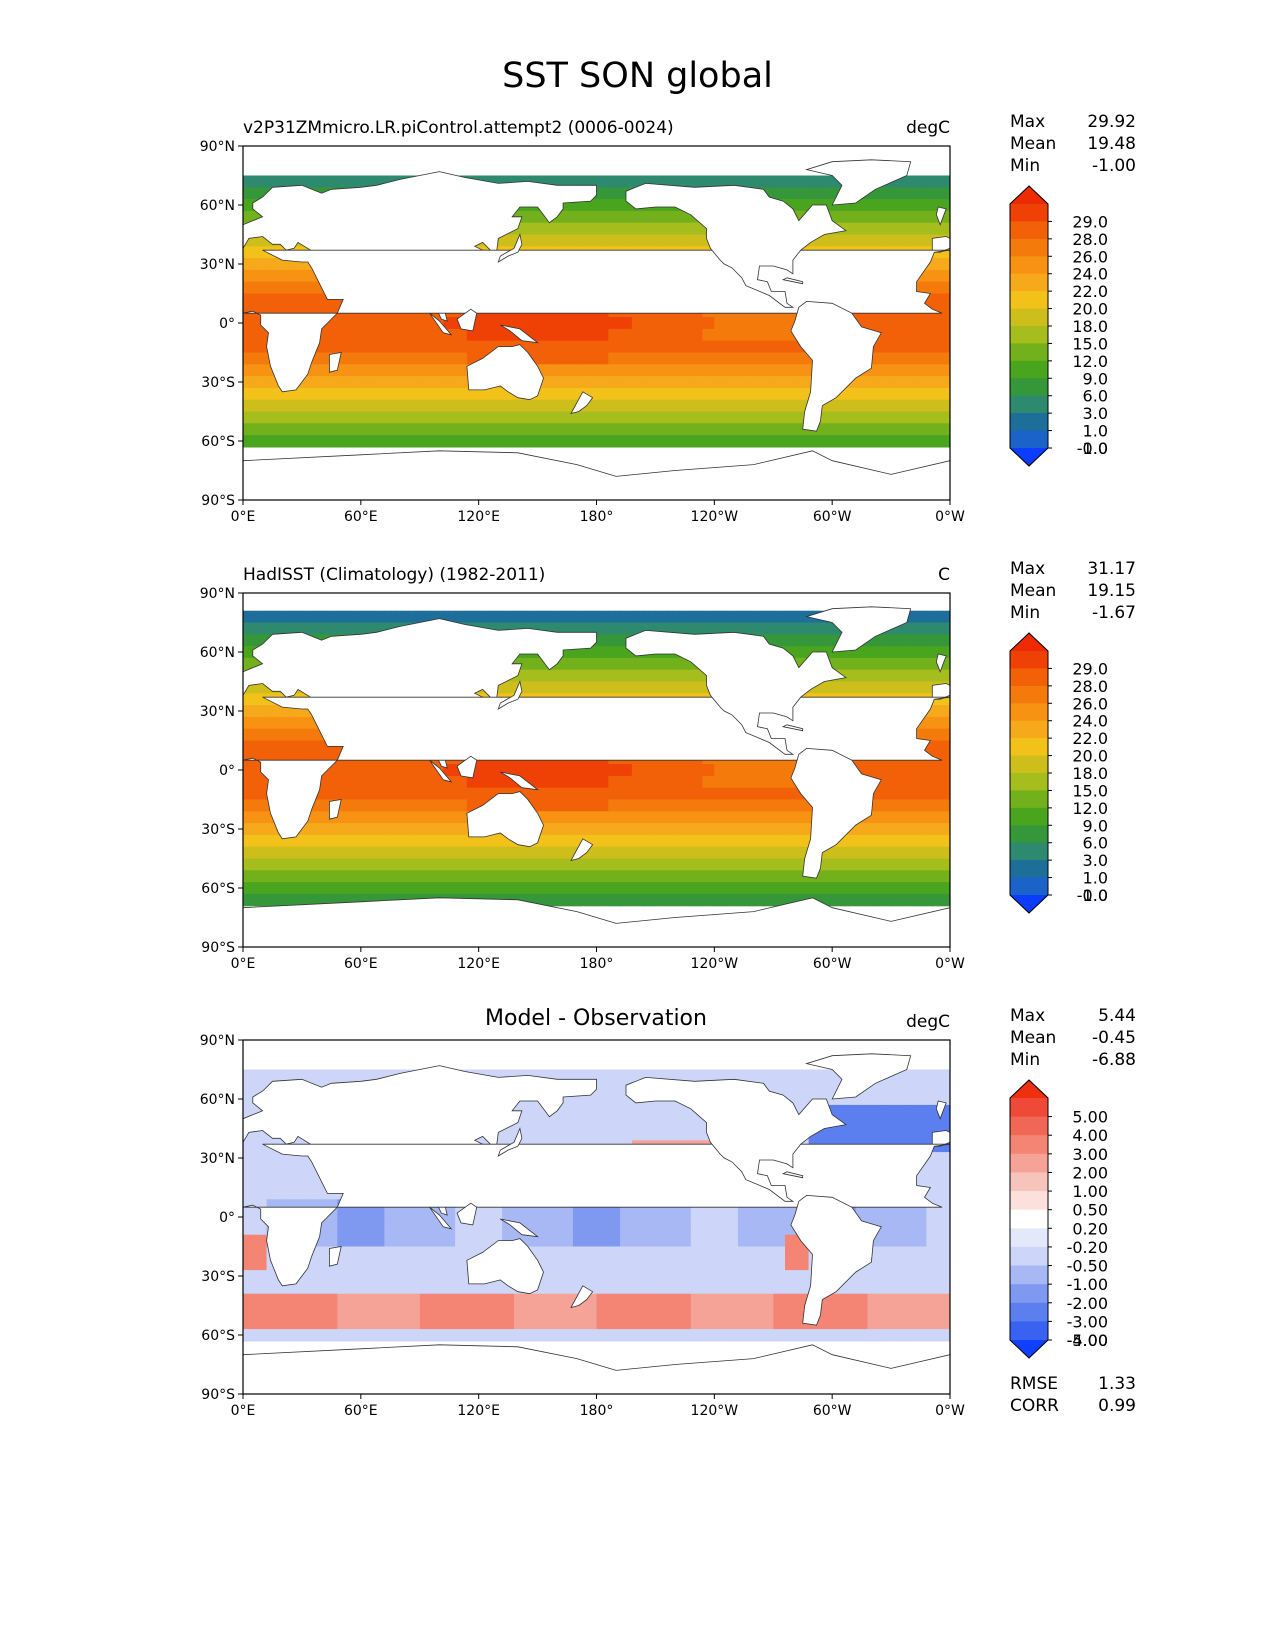 Image resolution: width=1275 pixels, height=1650 pixels. What do you see at coordinates (1090, 1135) in the screenshot?
I see `colorbar-label: 4.00` at bounding box center [1090, 1135].